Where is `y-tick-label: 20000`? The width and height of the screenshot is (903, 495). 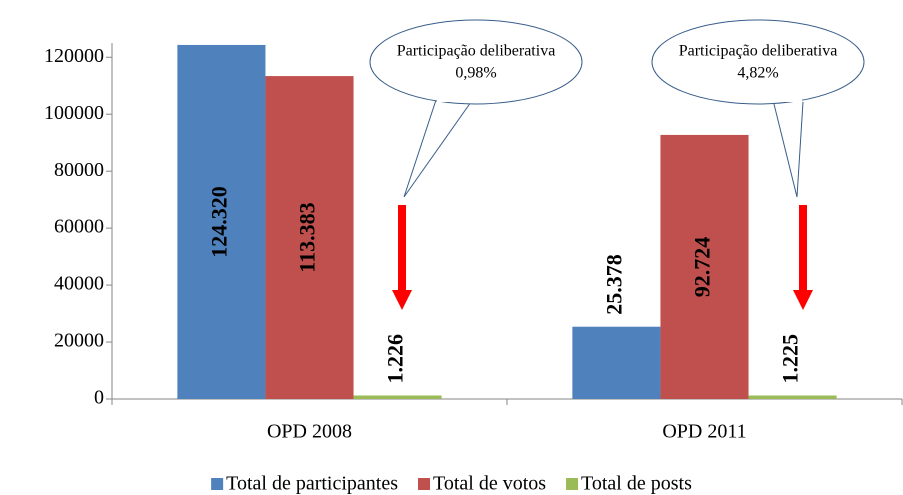
y-tick-label: 20000 is located at coordinates (79, 341).